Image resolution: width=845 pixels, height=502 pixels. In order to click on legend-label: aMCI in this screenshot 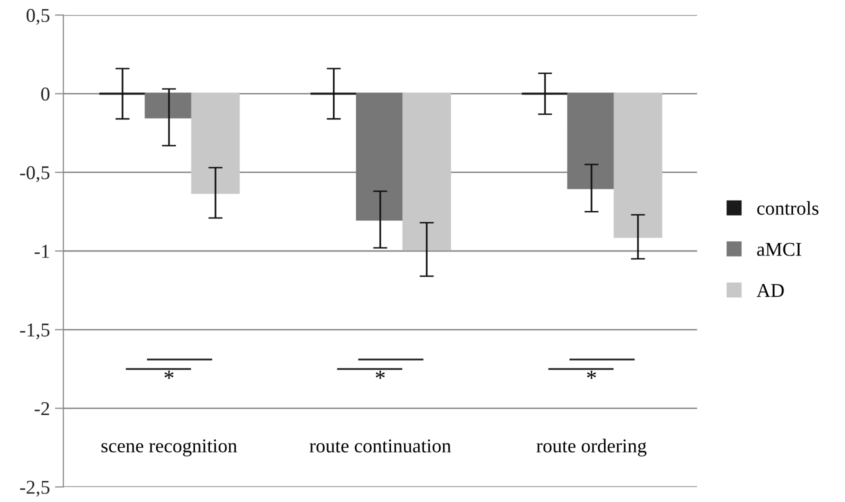, I will do `click(779, 249)`.